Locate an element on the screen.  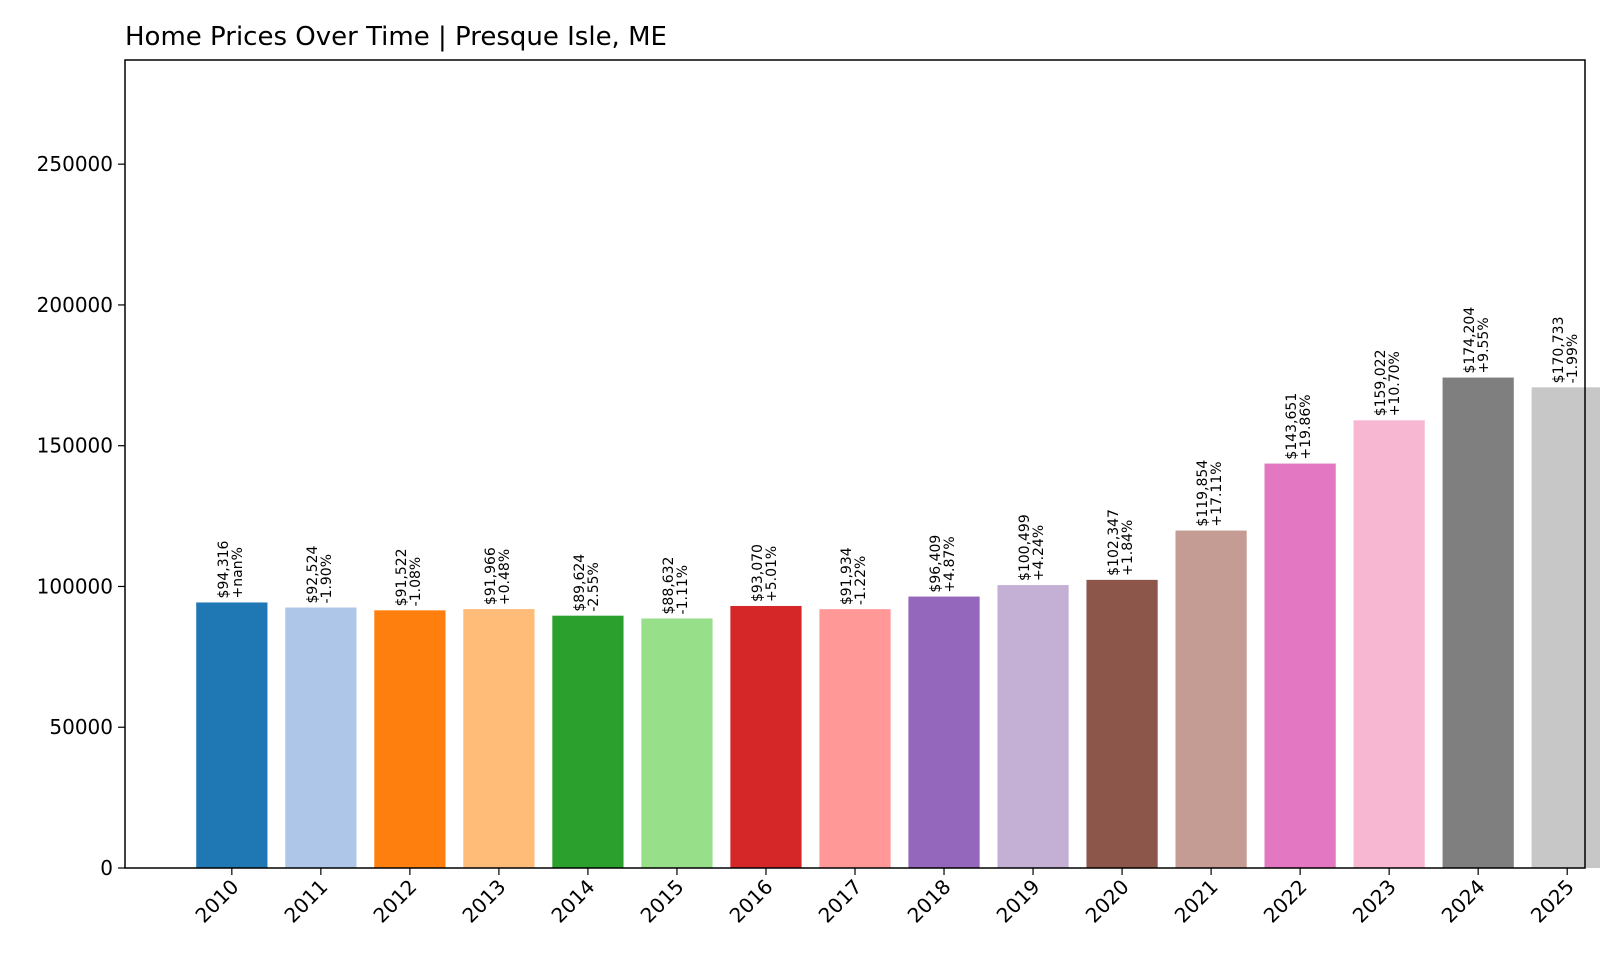
bar-price-label: $89,624 is located at coordinates (580, 583).